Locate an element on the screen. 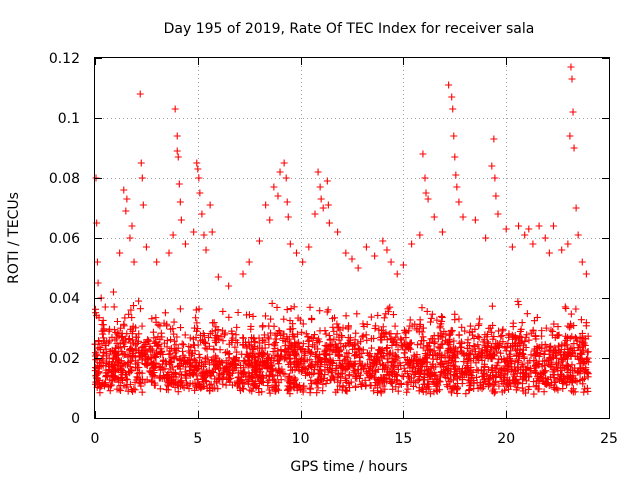 Image resolution: width=640 pixels, height=480 pixels. y-tick-label: 0.06 is located at coordinates (64, 239).